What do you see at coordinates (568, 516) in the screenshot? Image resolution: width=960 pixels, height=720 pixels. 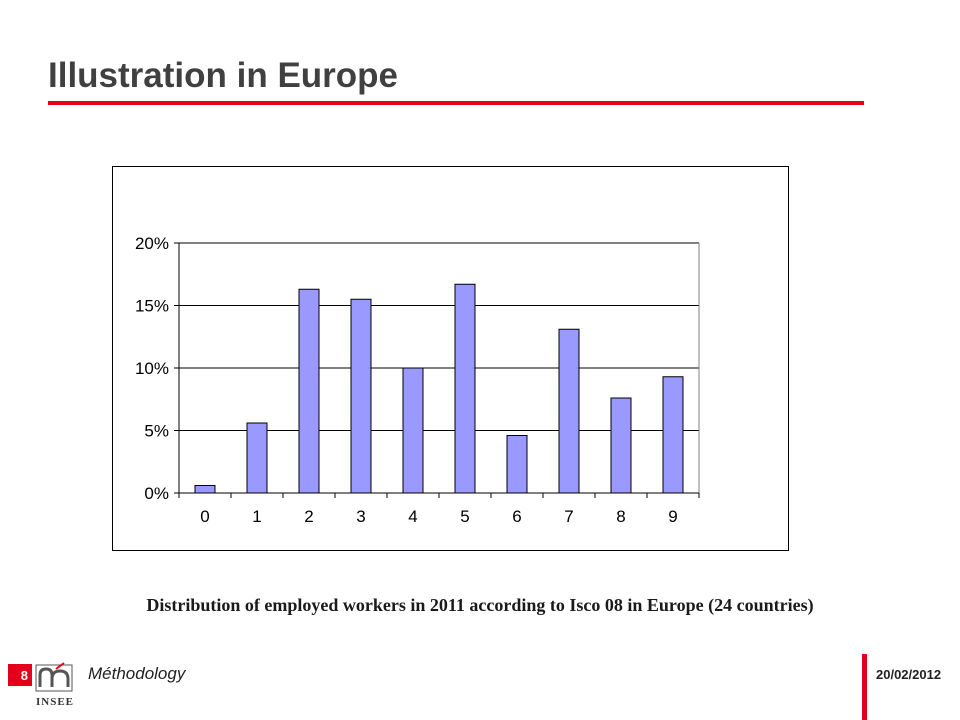 I see `x-tick-label: 7` at bounding box center [568, 516].